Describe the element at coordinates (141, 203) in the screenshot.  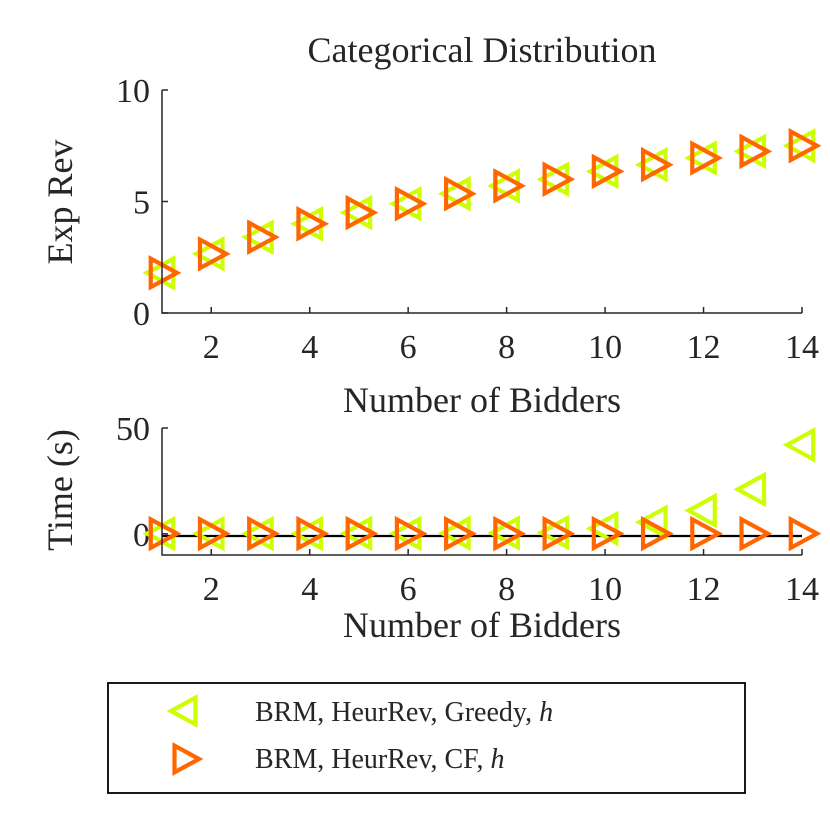
I see `y-tick-label: 5` at that location.